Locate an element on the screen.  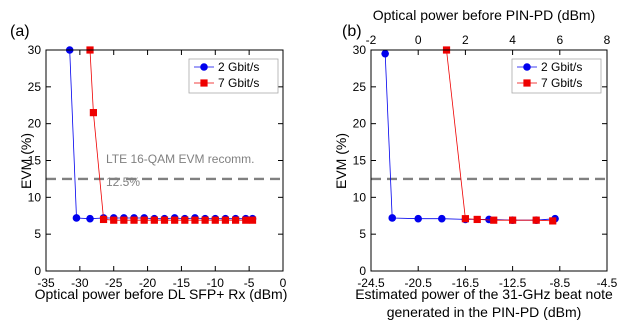
xtick-label: -25 is located at coordinates (114, 283).